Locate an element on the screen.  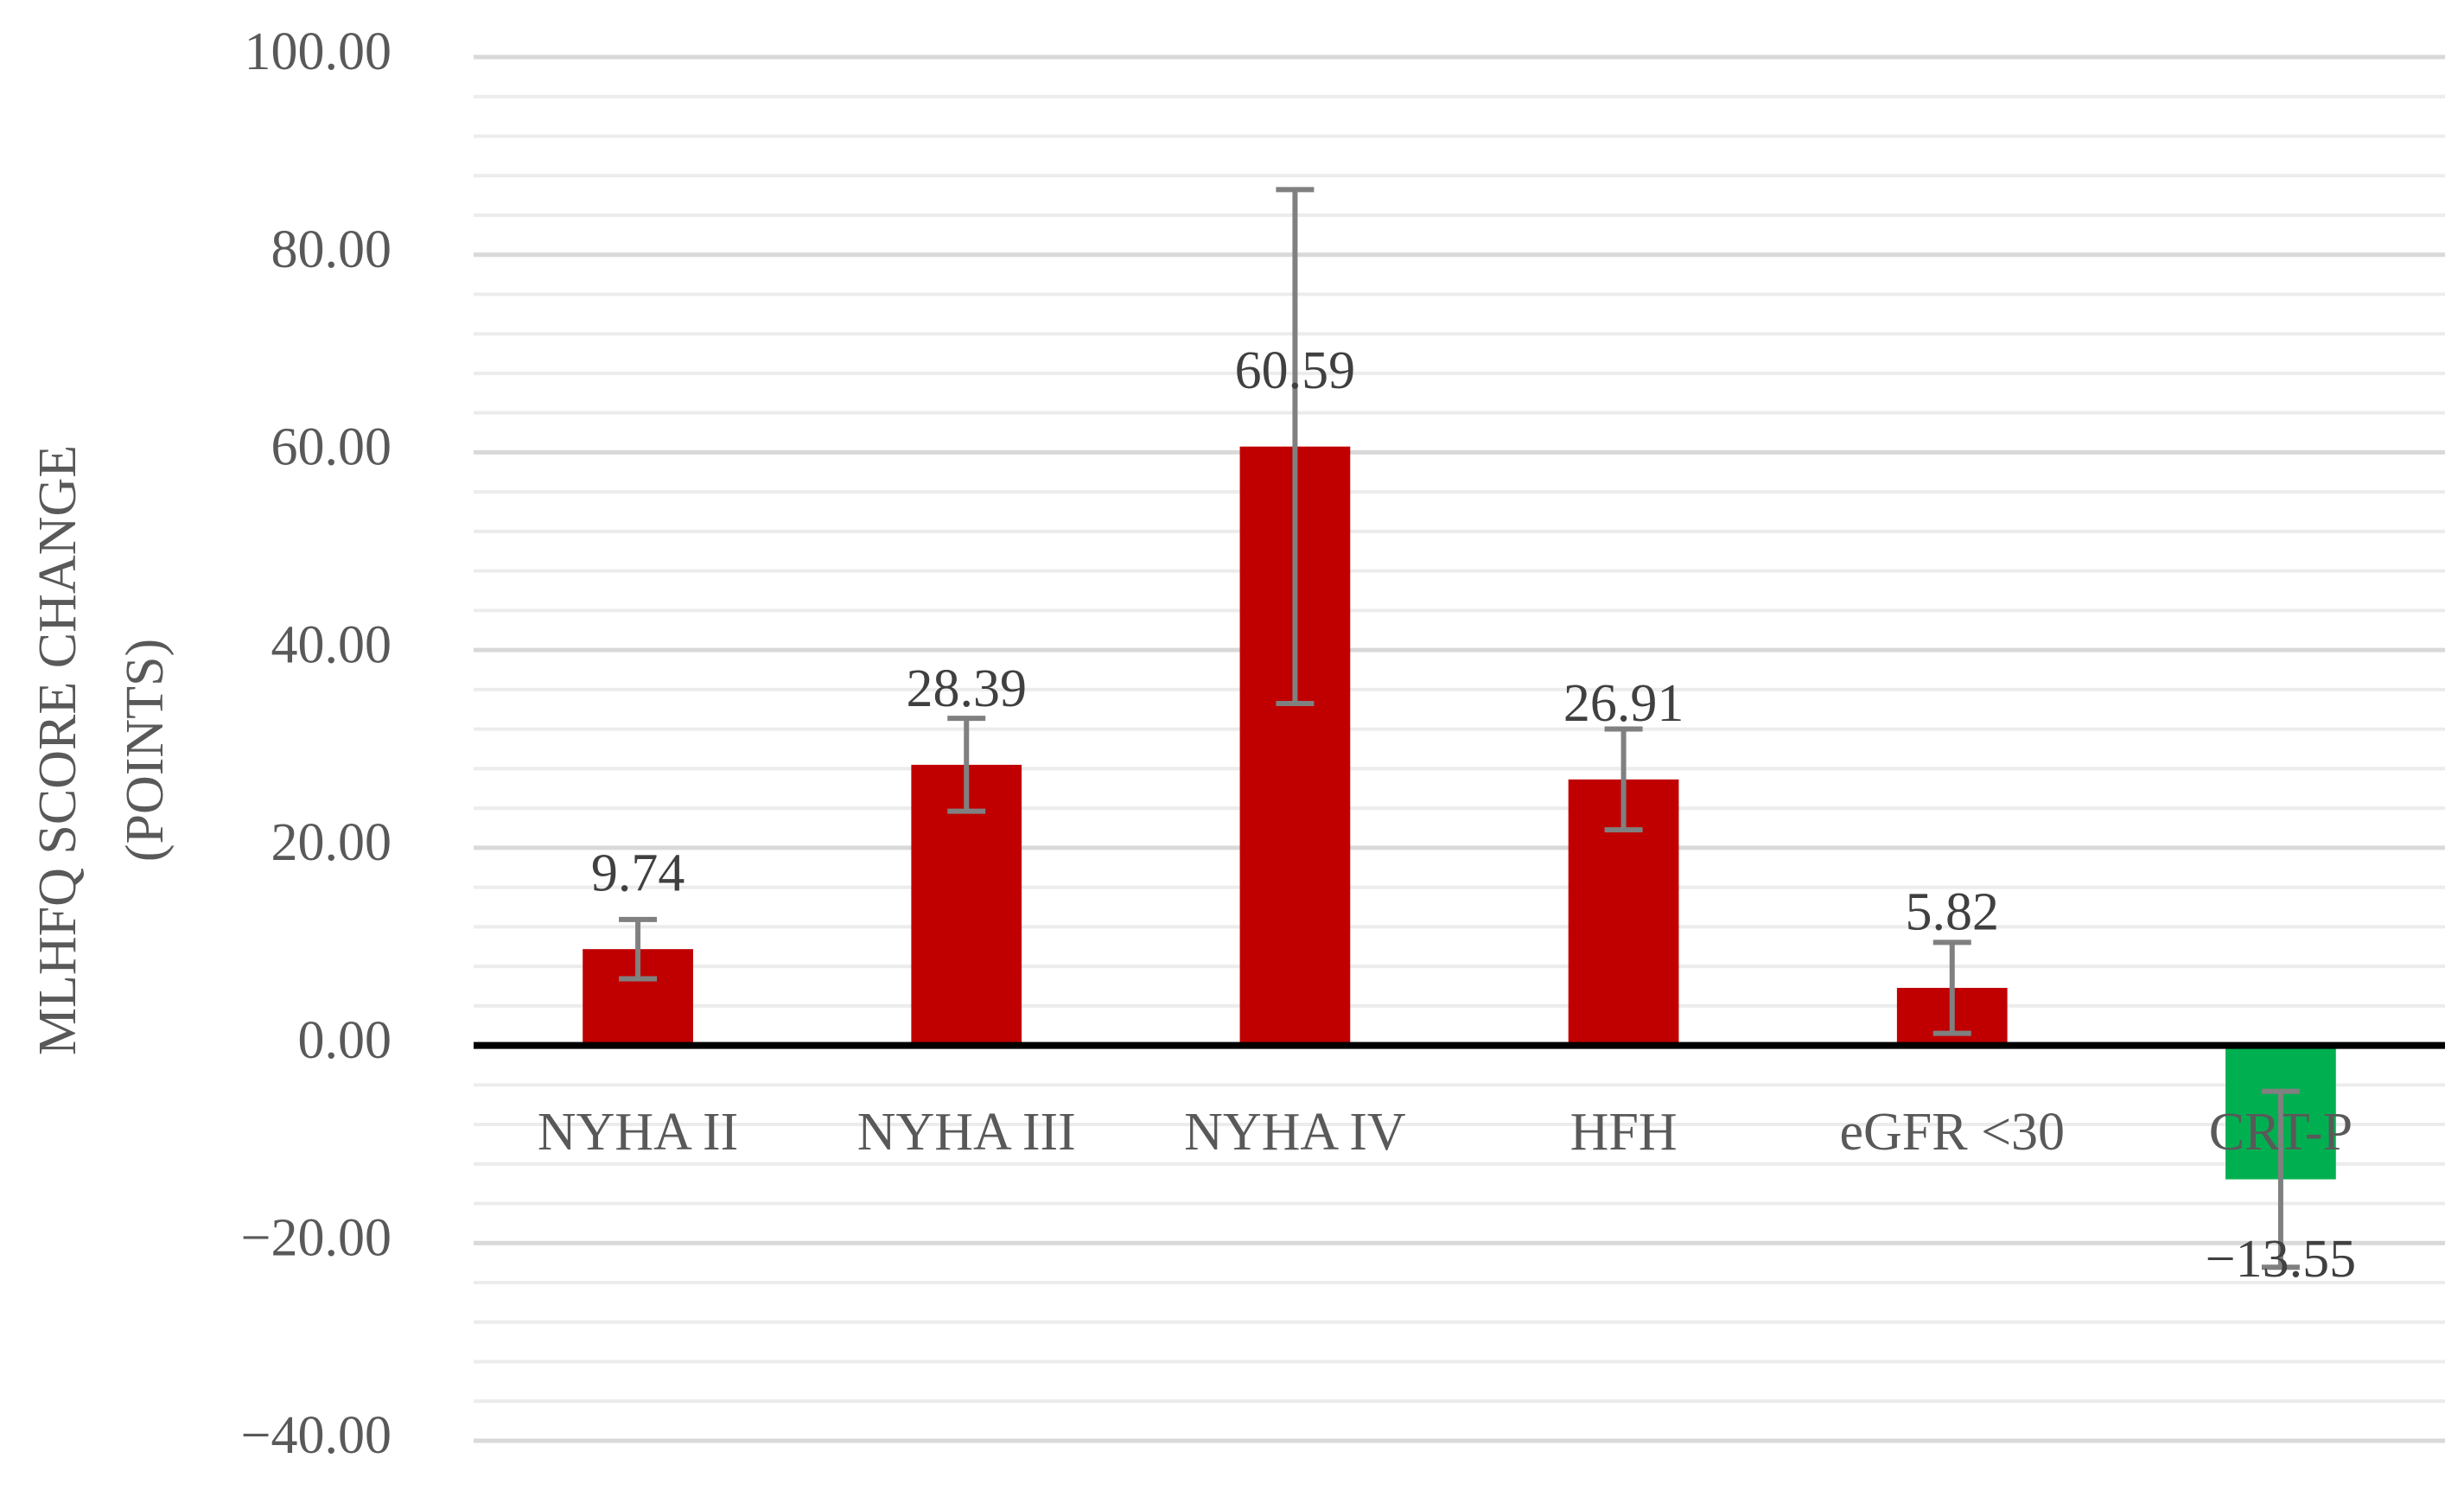
y-tick-label: 100.00 is located at coordinates (318, 52).